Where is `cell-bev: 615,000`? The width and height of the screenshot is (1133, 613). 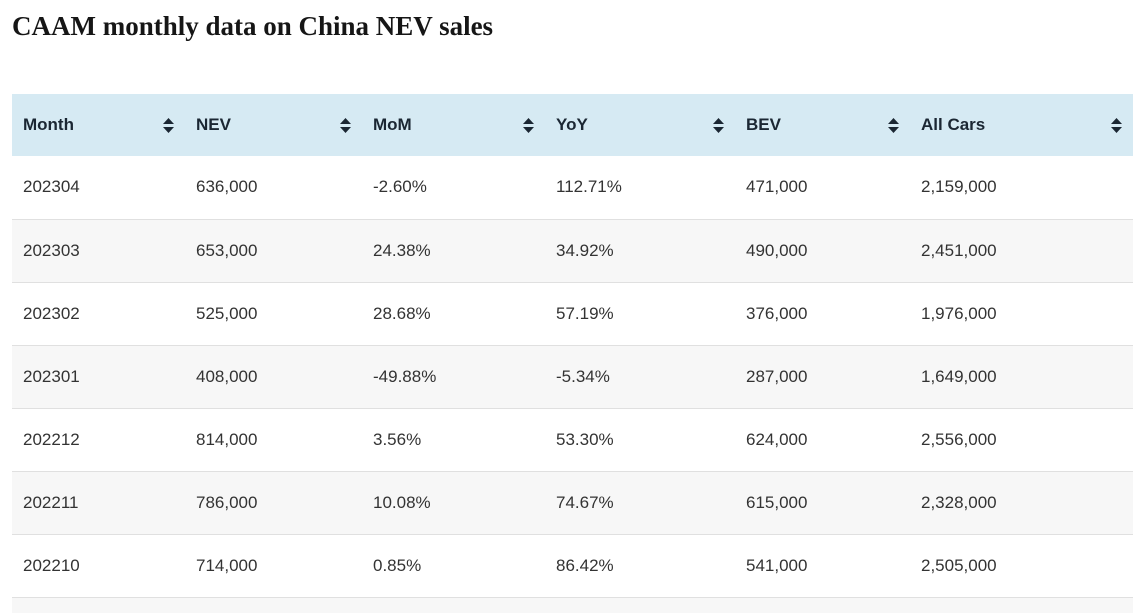
cell-bev: 615,000 is located at coordinates (822, 503).